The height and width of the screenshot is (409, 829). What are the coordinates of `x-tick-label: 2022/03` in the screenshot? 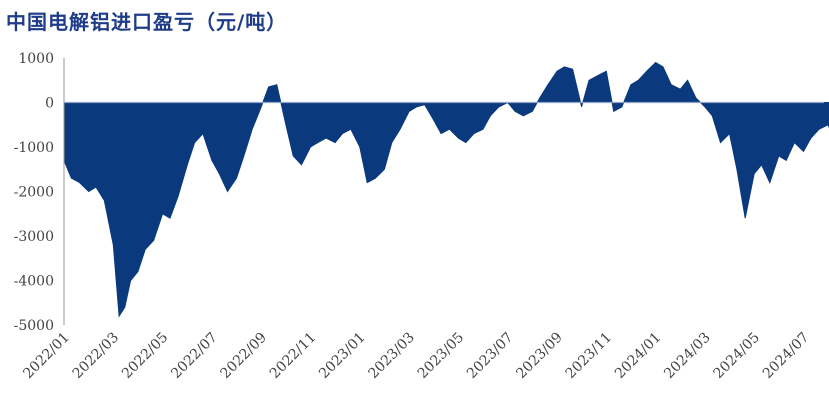 It's located at (96, 356).